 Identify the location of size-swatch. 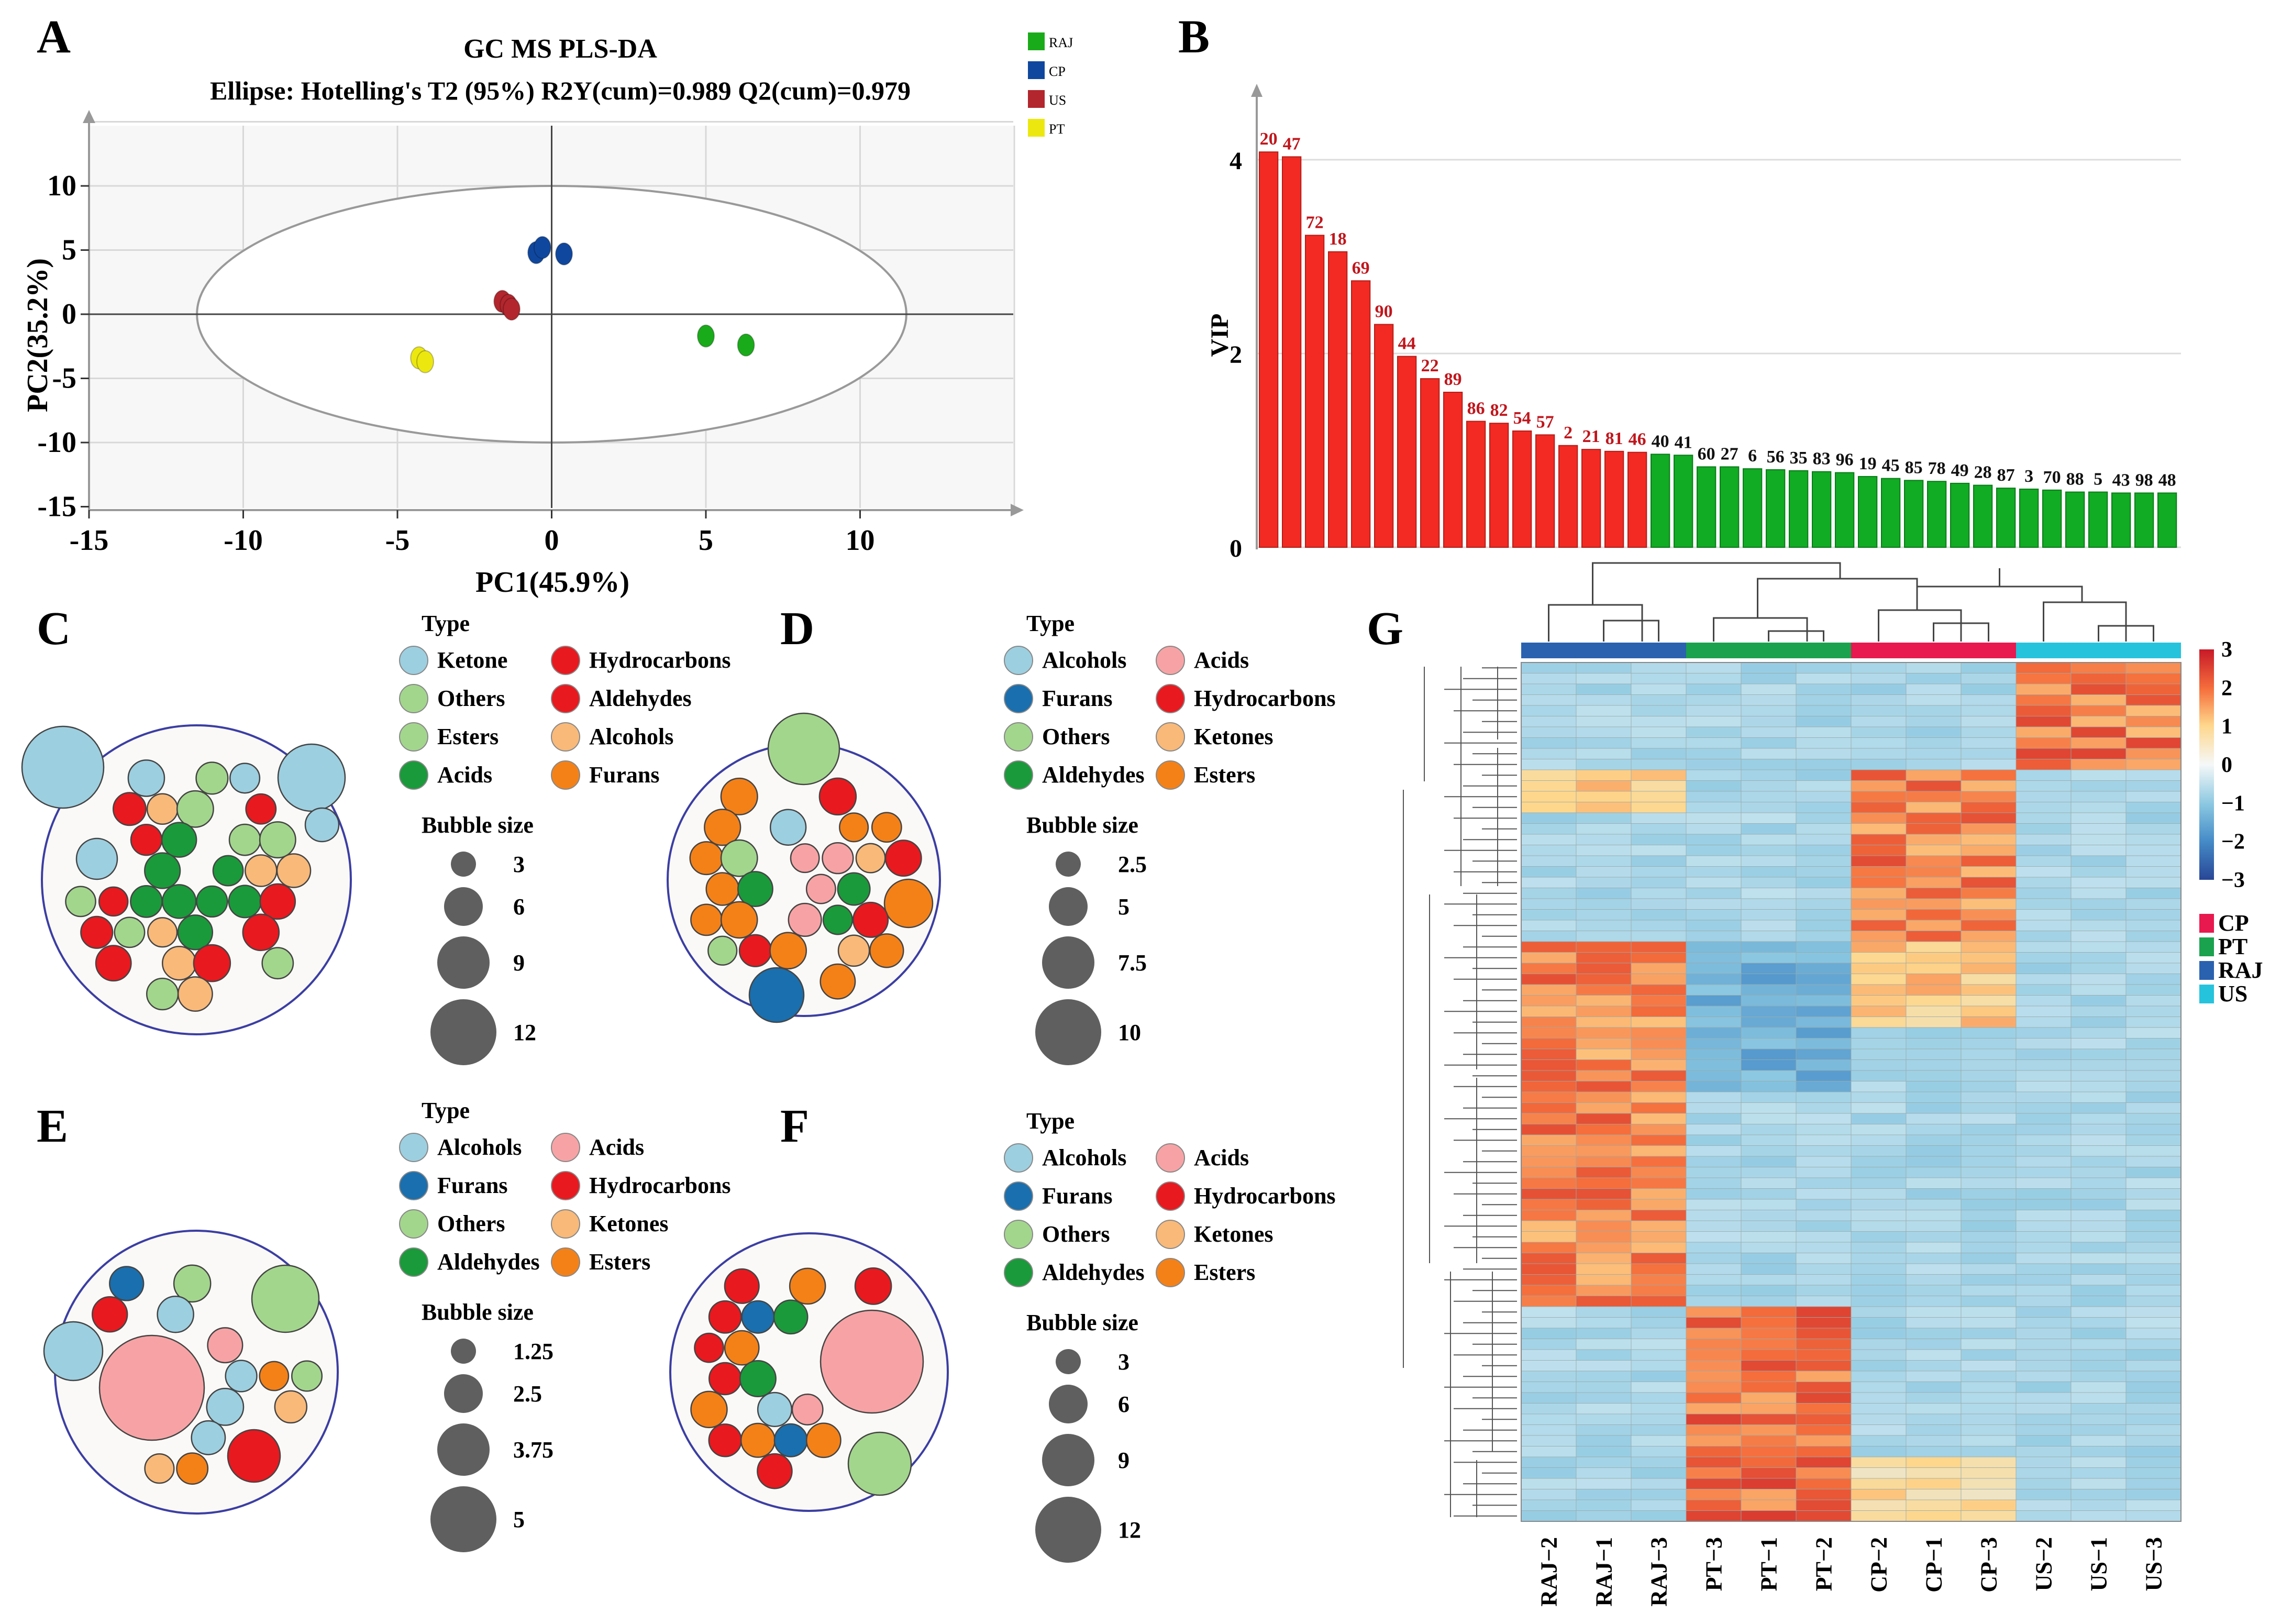
(1068, 906).